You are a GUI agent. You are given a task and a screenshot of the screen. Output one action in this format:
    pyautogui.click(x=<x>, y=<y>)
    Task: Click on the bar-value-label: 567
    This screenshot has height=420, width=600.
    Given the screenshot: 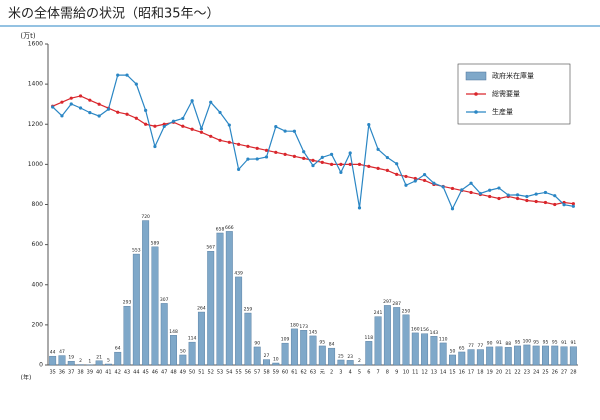 What is the action you would take?
    pyautogui.click(x=210, y=248)
    